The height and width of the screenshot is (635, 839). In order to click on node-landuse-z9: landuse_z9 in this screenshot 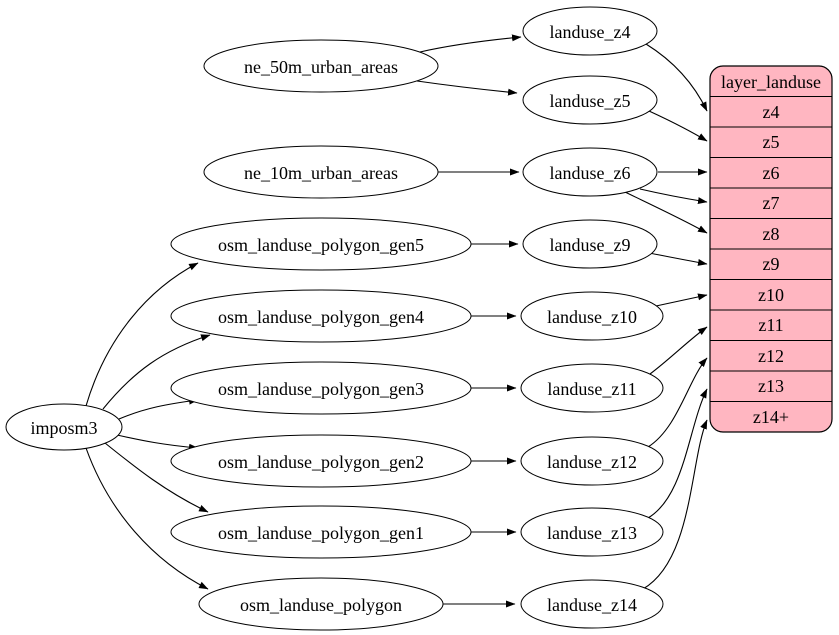, I will do `click(590, 244)`.